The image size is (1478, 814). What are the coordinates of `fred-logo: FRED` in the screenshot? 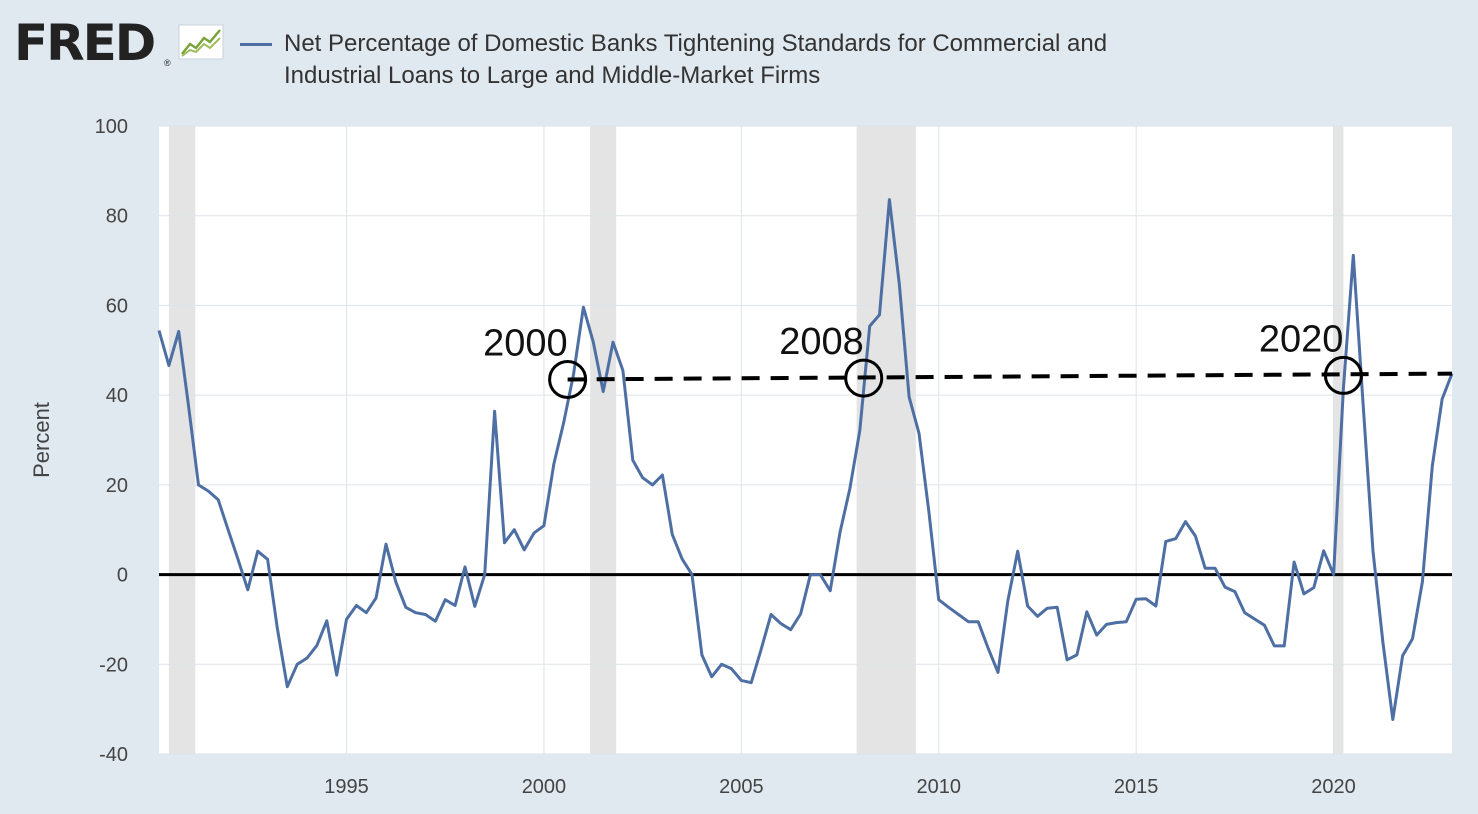 It's located at (85, 43).